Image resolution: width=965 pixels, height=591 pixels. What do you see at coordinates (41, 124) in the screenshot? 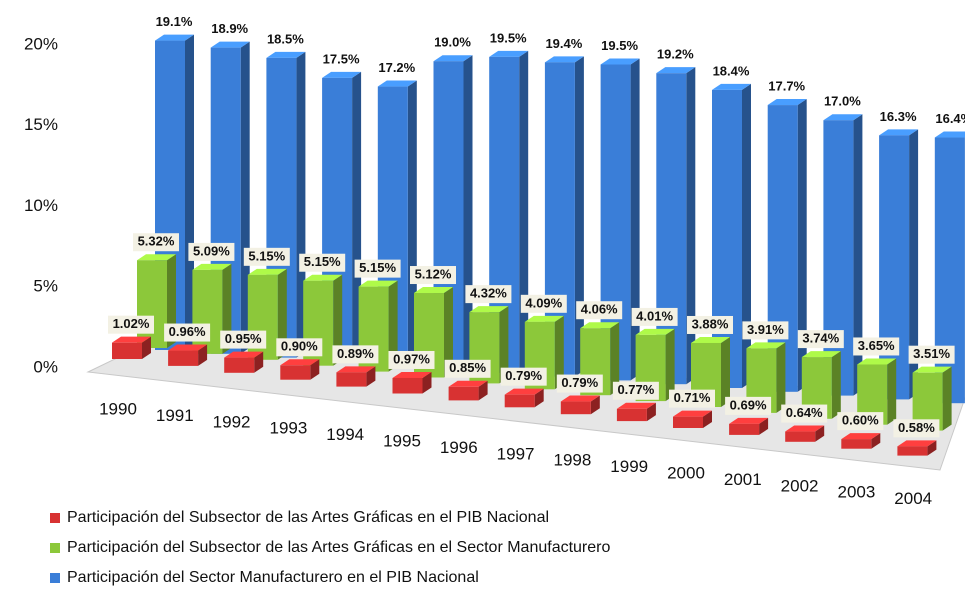
I see `y-tick-label: 15%` at bounding box center [41, 124].